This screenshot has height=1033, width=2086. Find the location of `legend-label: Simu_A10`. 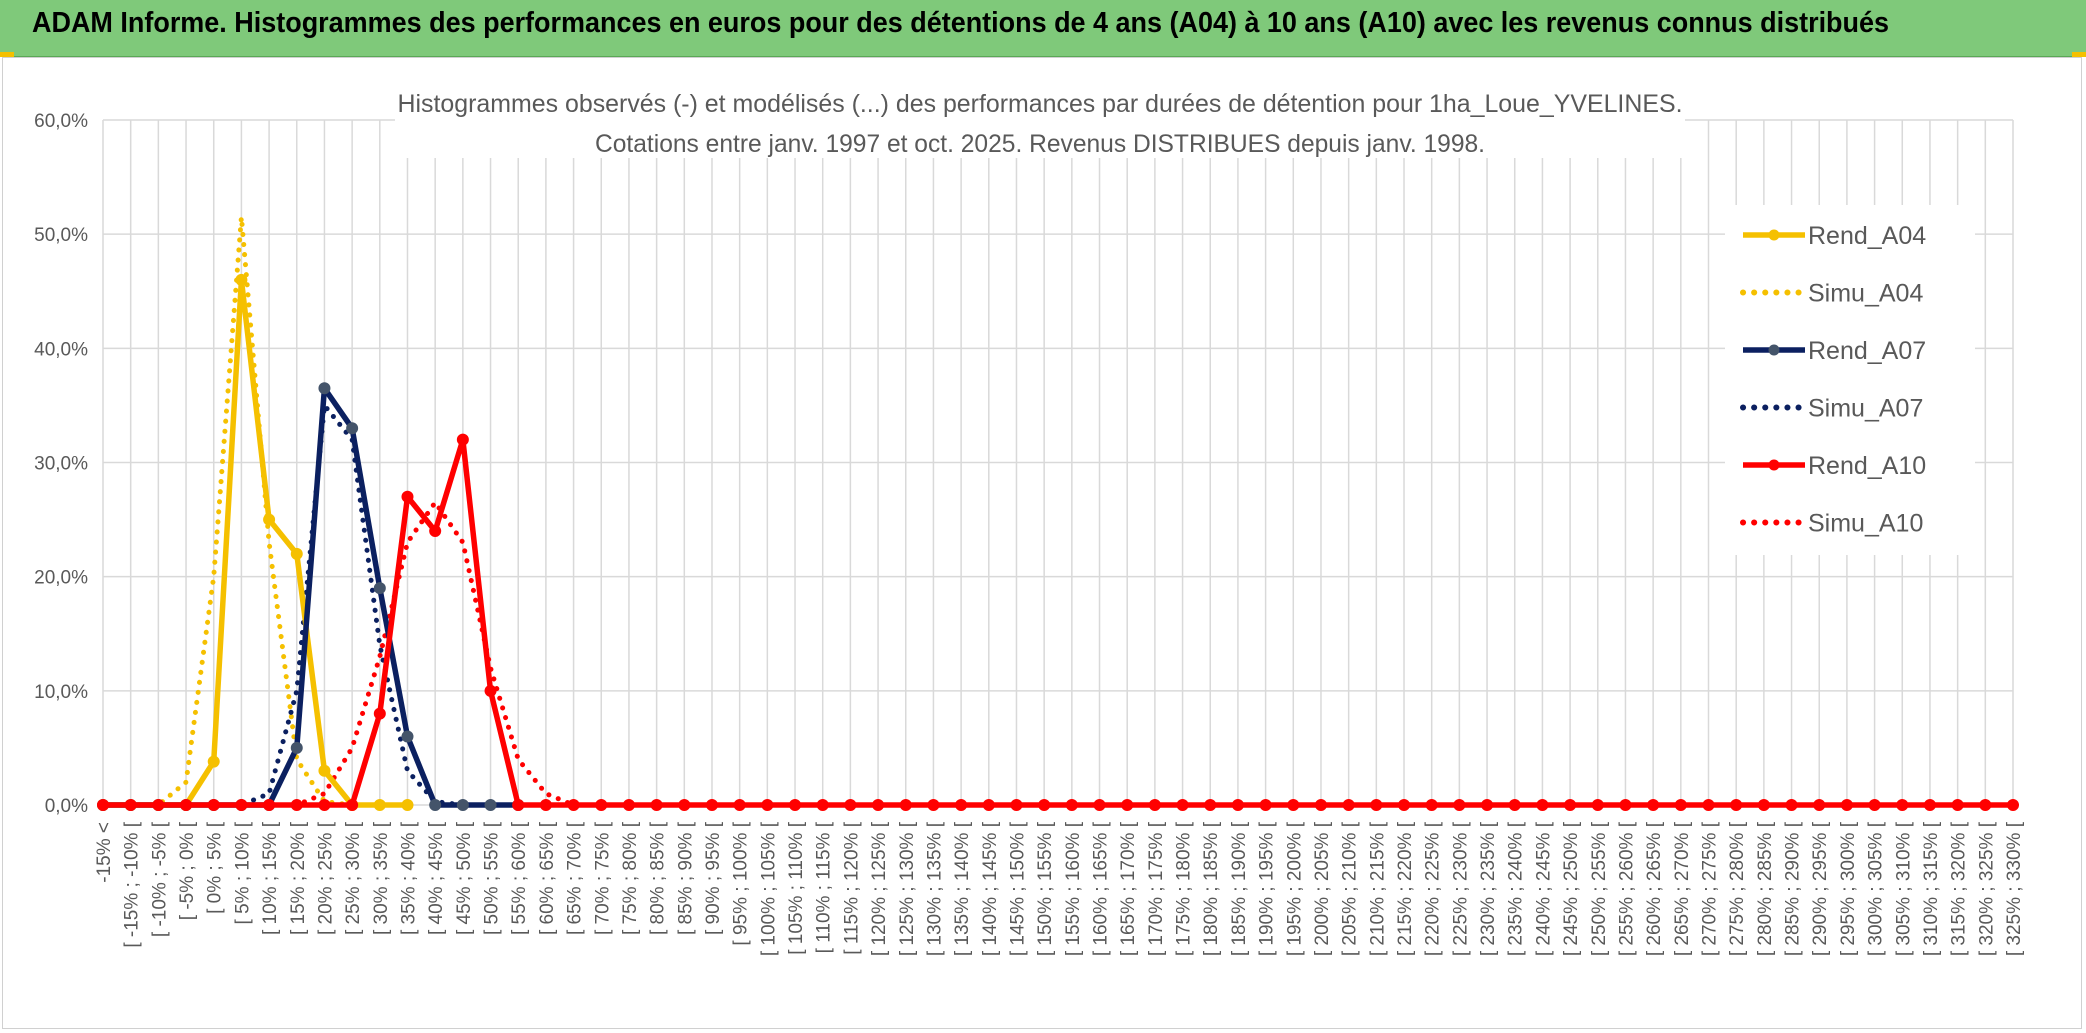

legend-label: Simu_A10 is located at coordinates (1865, 524).